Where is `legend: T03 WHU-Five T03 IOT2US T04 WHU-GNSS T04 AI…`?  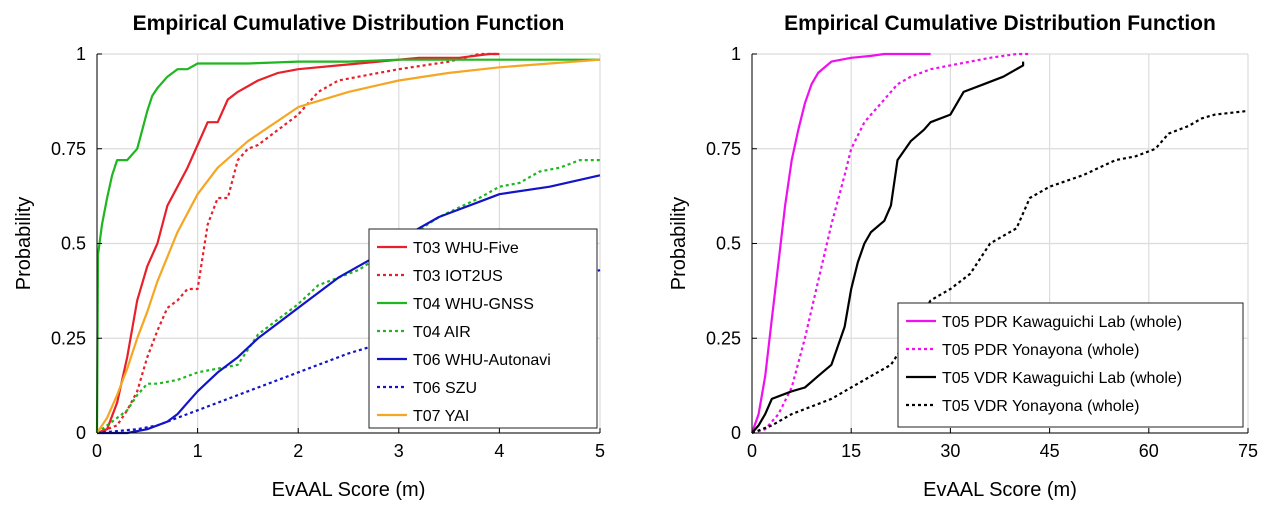
legend: T03 WHU-Five T03 IOT2US T04 WHU-GNSS T04 AI… is located at coordinates (483, 328).